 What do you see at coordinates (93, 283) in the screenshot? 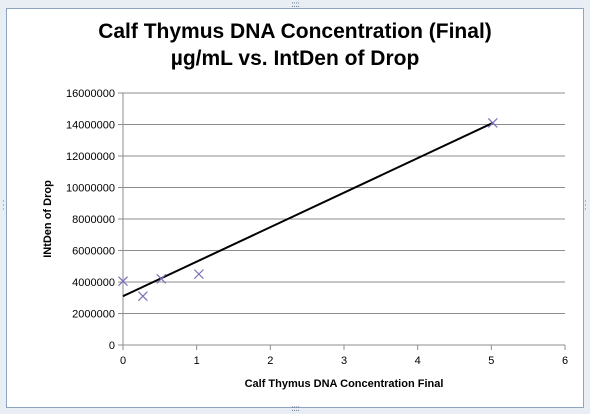
I see `y-tick-label-2: 4000000` at bounding box center [93, 283].